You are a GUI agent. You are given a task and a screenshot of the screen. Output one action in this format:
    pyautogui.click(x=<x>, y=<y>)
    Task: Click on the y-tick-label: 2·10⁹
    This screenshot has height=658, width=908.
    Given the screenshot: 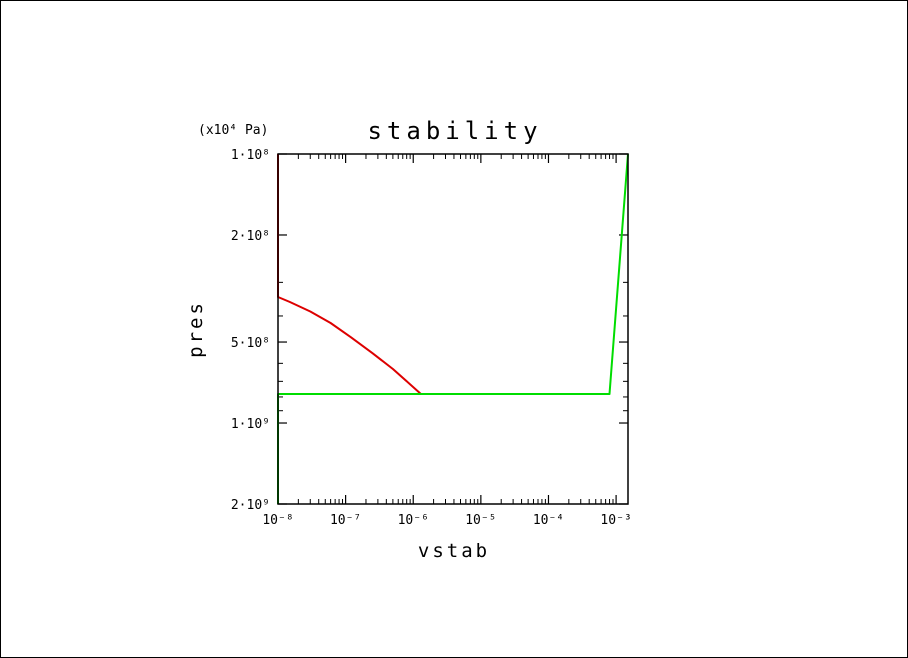 What is the action you would take?
    pyautogui.click(x=250, y=505)
    